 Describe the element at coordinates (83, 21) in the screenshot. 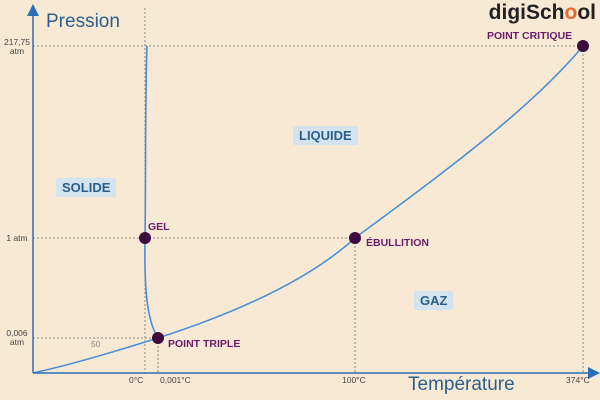

I see `y-axis-title: Pression` at that location.